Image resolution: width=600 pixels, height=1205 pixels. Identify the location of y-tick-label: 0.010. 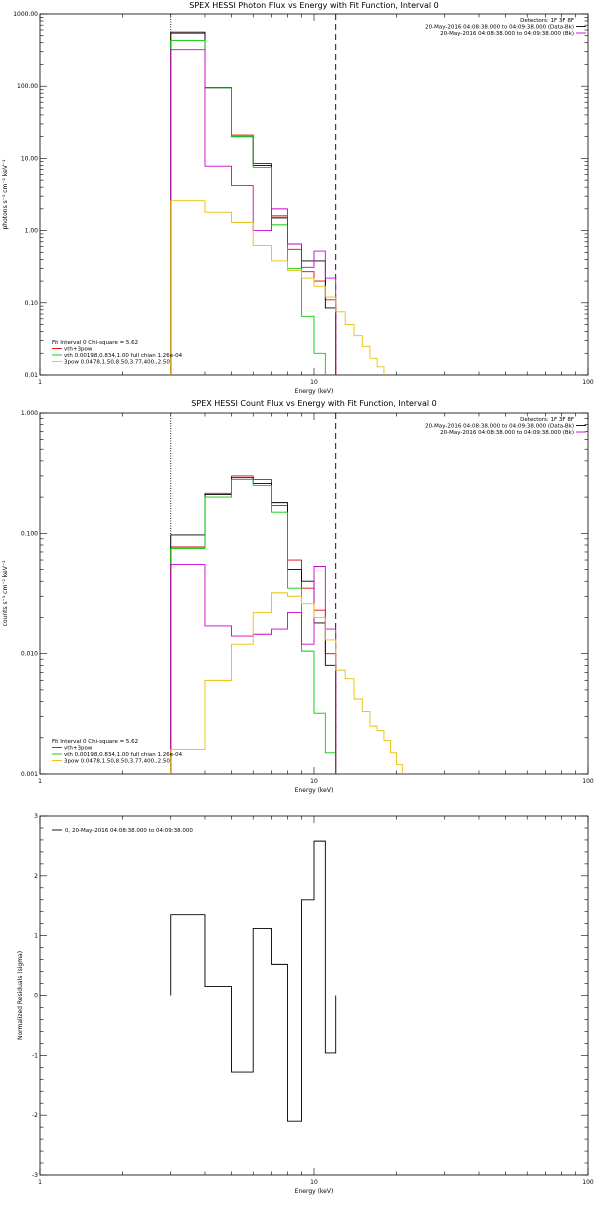
(29, 654).